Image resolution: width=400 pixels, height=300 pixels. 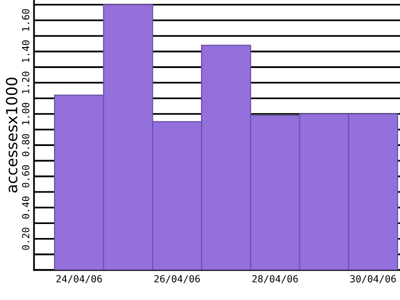 What do you see at coordinates (26, 176) in the screenshot?
I see `y-tick-label: 0.60` at bounding box center [26, 176].